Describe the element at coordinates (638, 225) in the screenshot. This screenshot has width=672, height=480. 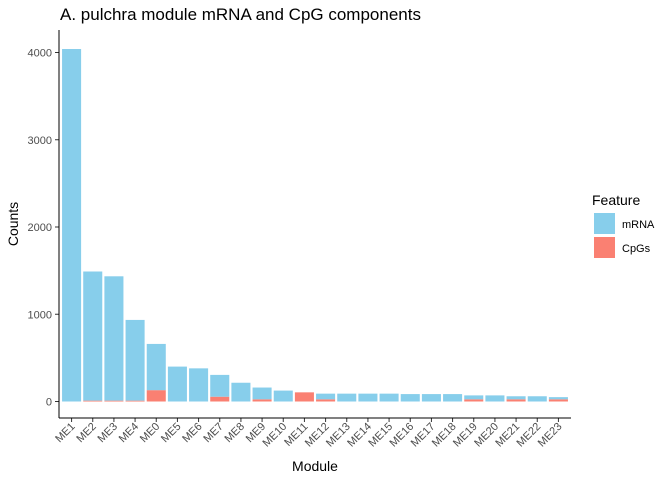
I see `legend-label-mrna: mRNA` at that location.